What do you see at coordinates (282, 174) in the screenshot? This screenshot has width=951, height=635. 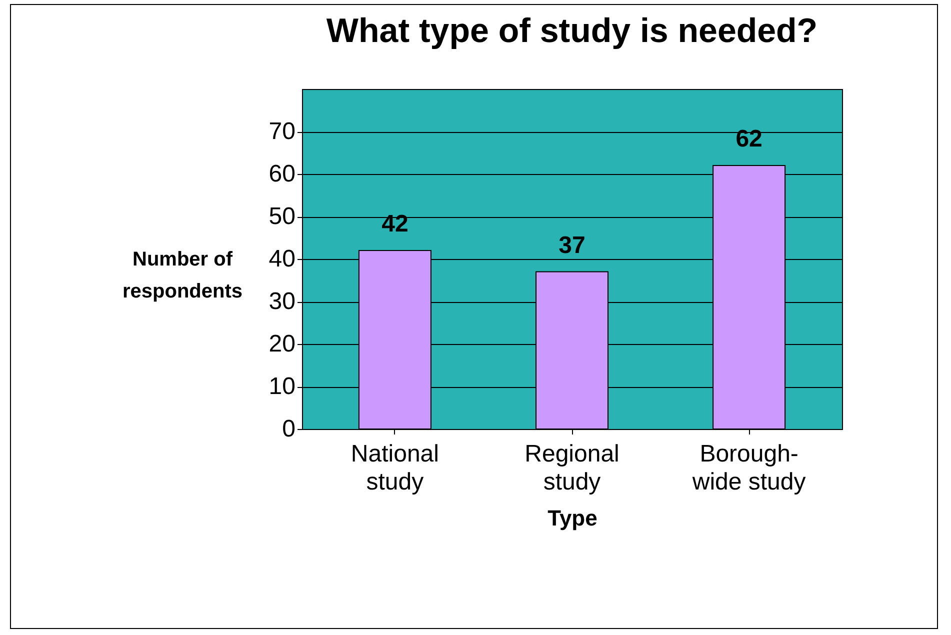 I see `y-tick-label: 60` at bounding box center [282, 174].